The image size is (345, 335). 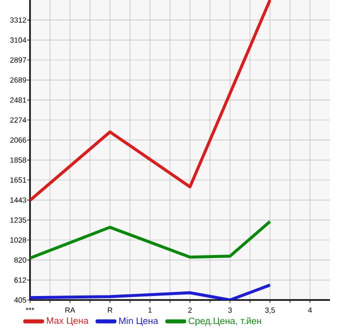 I want to click on legend-label: Max Цена, so click(x=67, y=321).